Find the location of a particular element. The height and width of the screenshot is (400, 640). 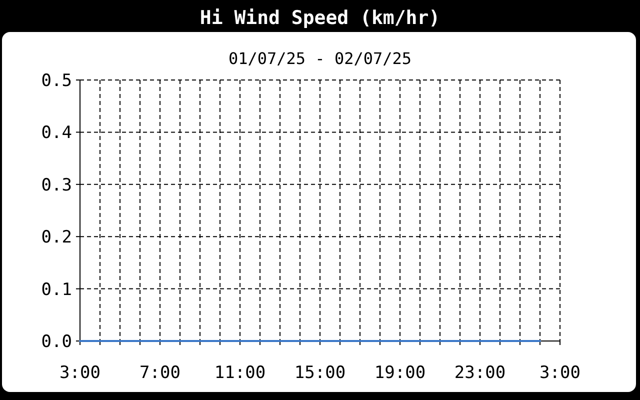

y-tick-label: 0.0 is located at coordinates (56, 342).